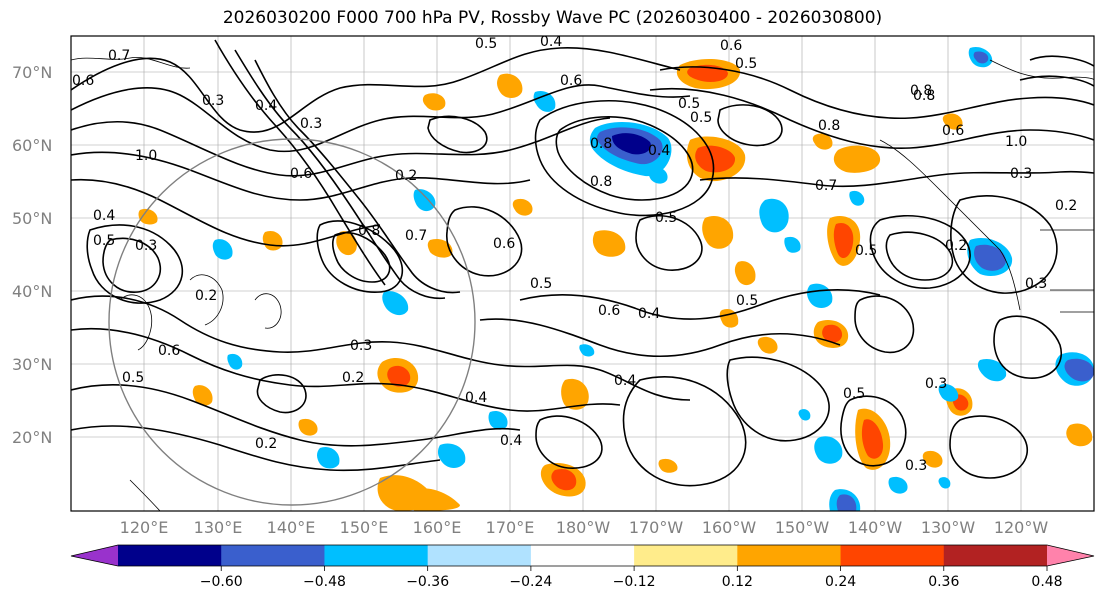 The height and width of the screenshot is (604, 1105). What do you see at coordinates (840, 582) in the screenshot?
I see `colorbar-tick-label: 0.24` at bounding box center [840, 582].